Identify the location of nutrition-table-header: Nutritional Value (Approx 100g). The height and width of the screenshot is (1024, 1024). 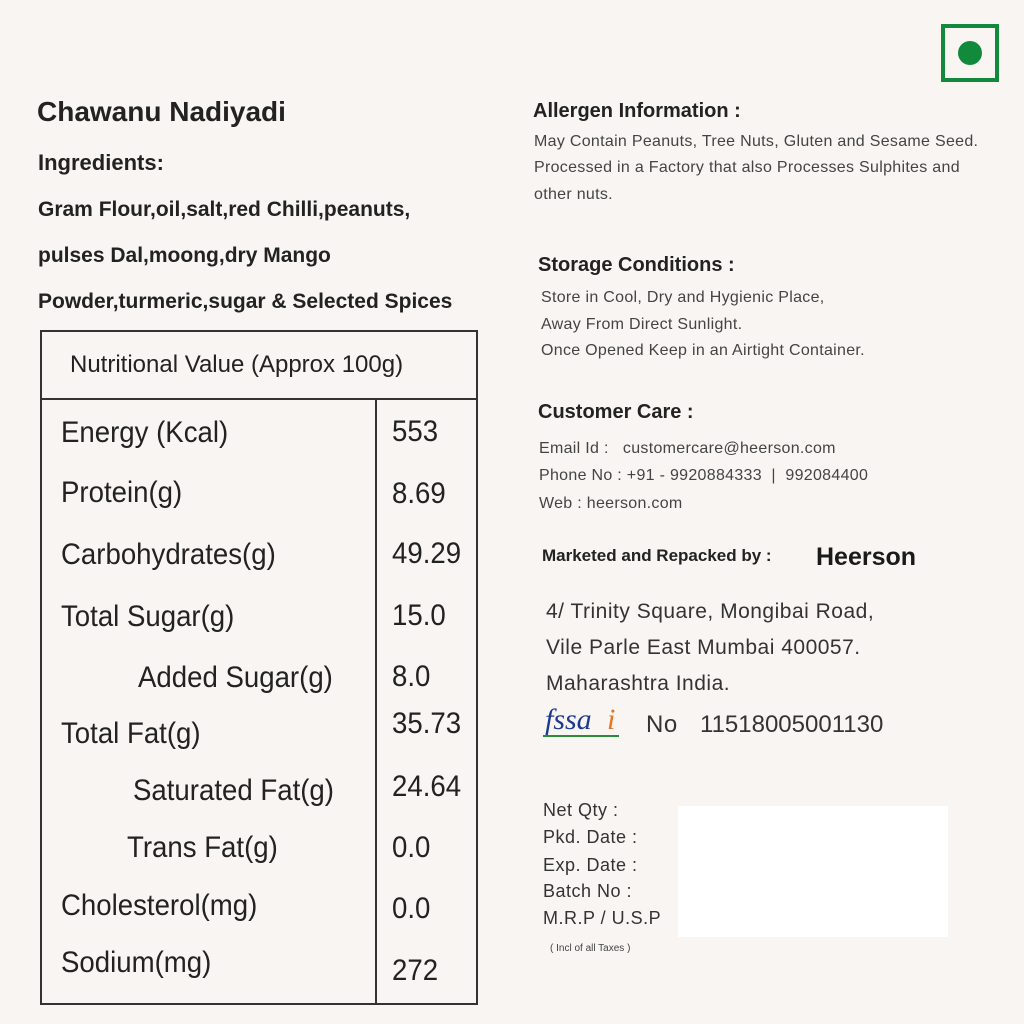
(259, 366).